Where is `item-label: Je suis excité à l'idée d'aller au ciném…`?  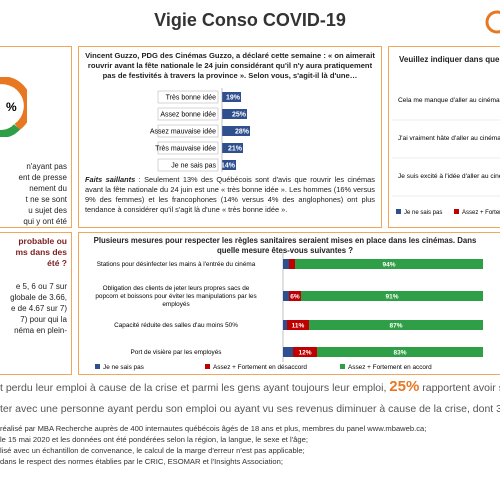 item-label: Je suis excité à l'idée d'aller au ciném… is located at coordinates (449, 176).